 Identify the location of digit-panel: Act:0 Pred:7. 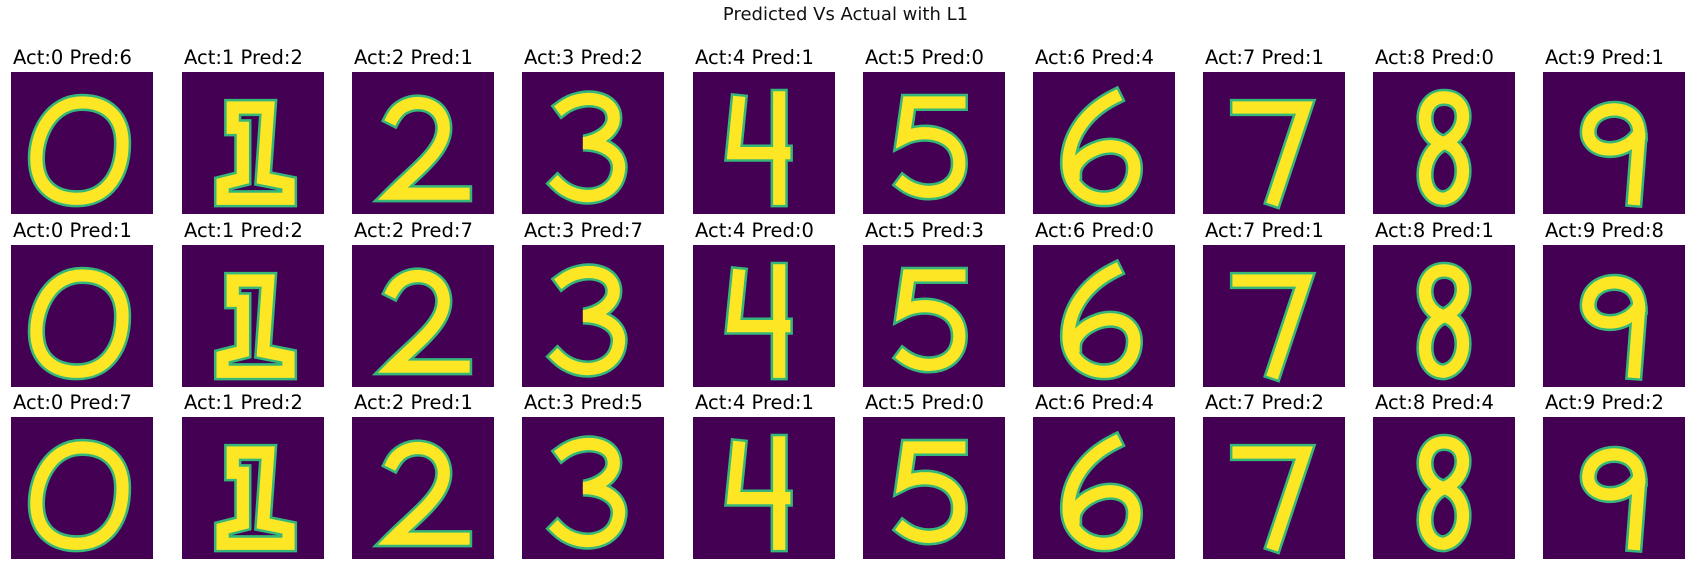
(82, 475).